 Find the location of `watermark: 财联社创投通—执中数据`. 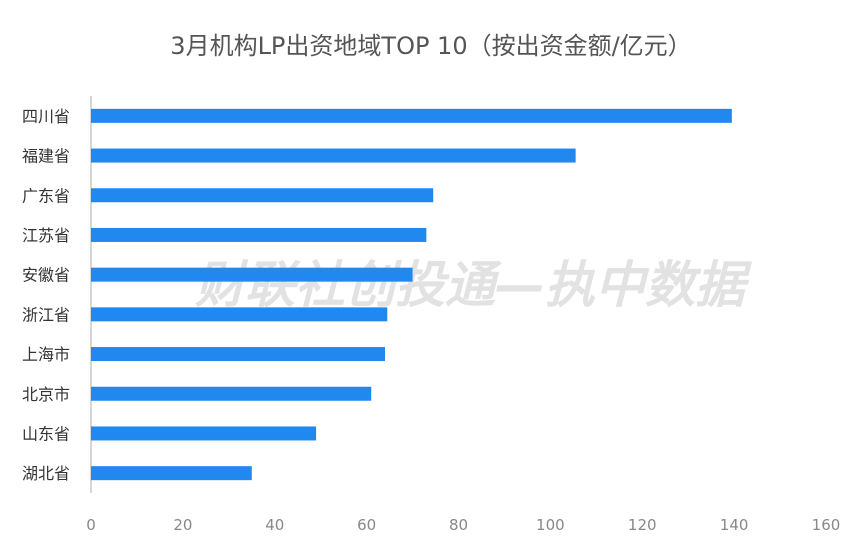

watermark: 财联社创投通—执中数据 is located at coordinates (474, 285).